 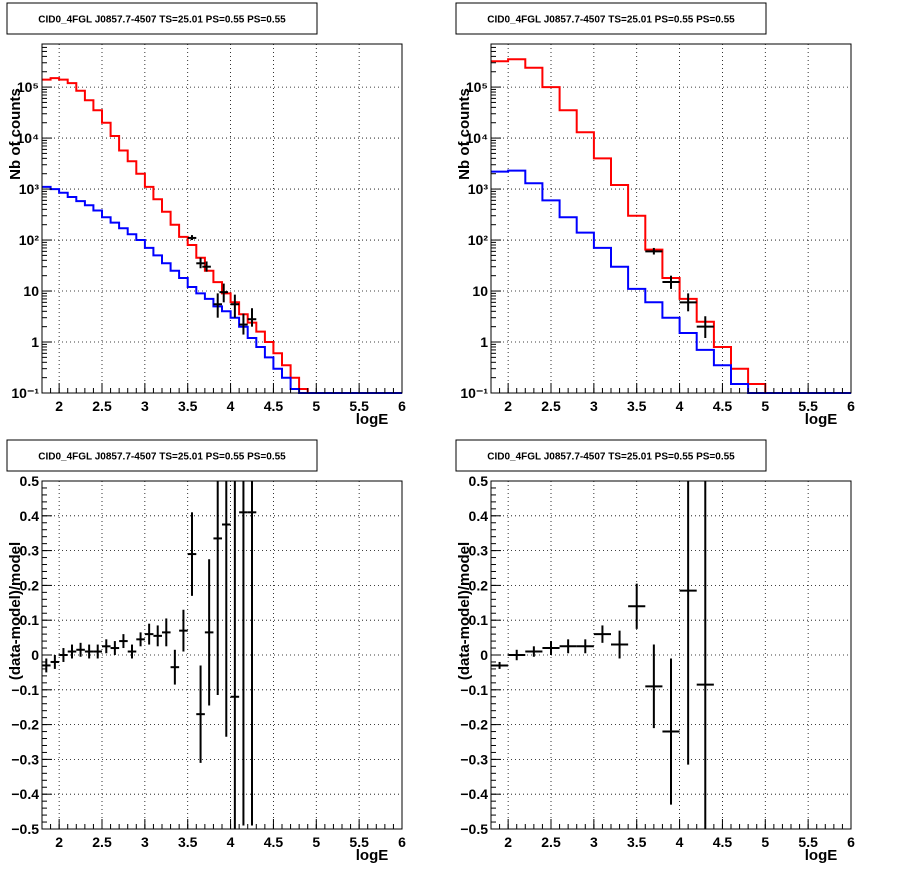 What do you see at coordinates (474, 690) in the screenshot?
I see `y-tick-label: −0.1` at bounding box center [474, 690].